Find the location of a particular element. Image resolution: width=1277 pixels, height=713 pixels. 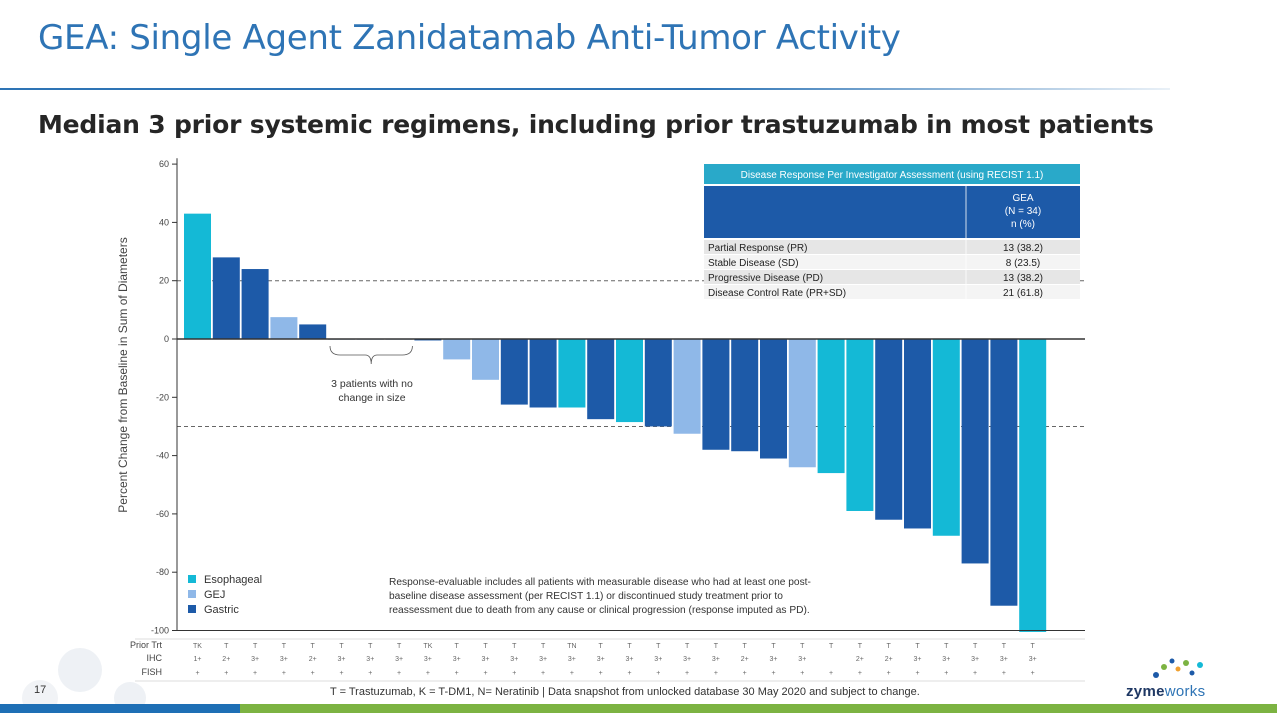

fish-cell-2: + is located at coordinates (226, 673).